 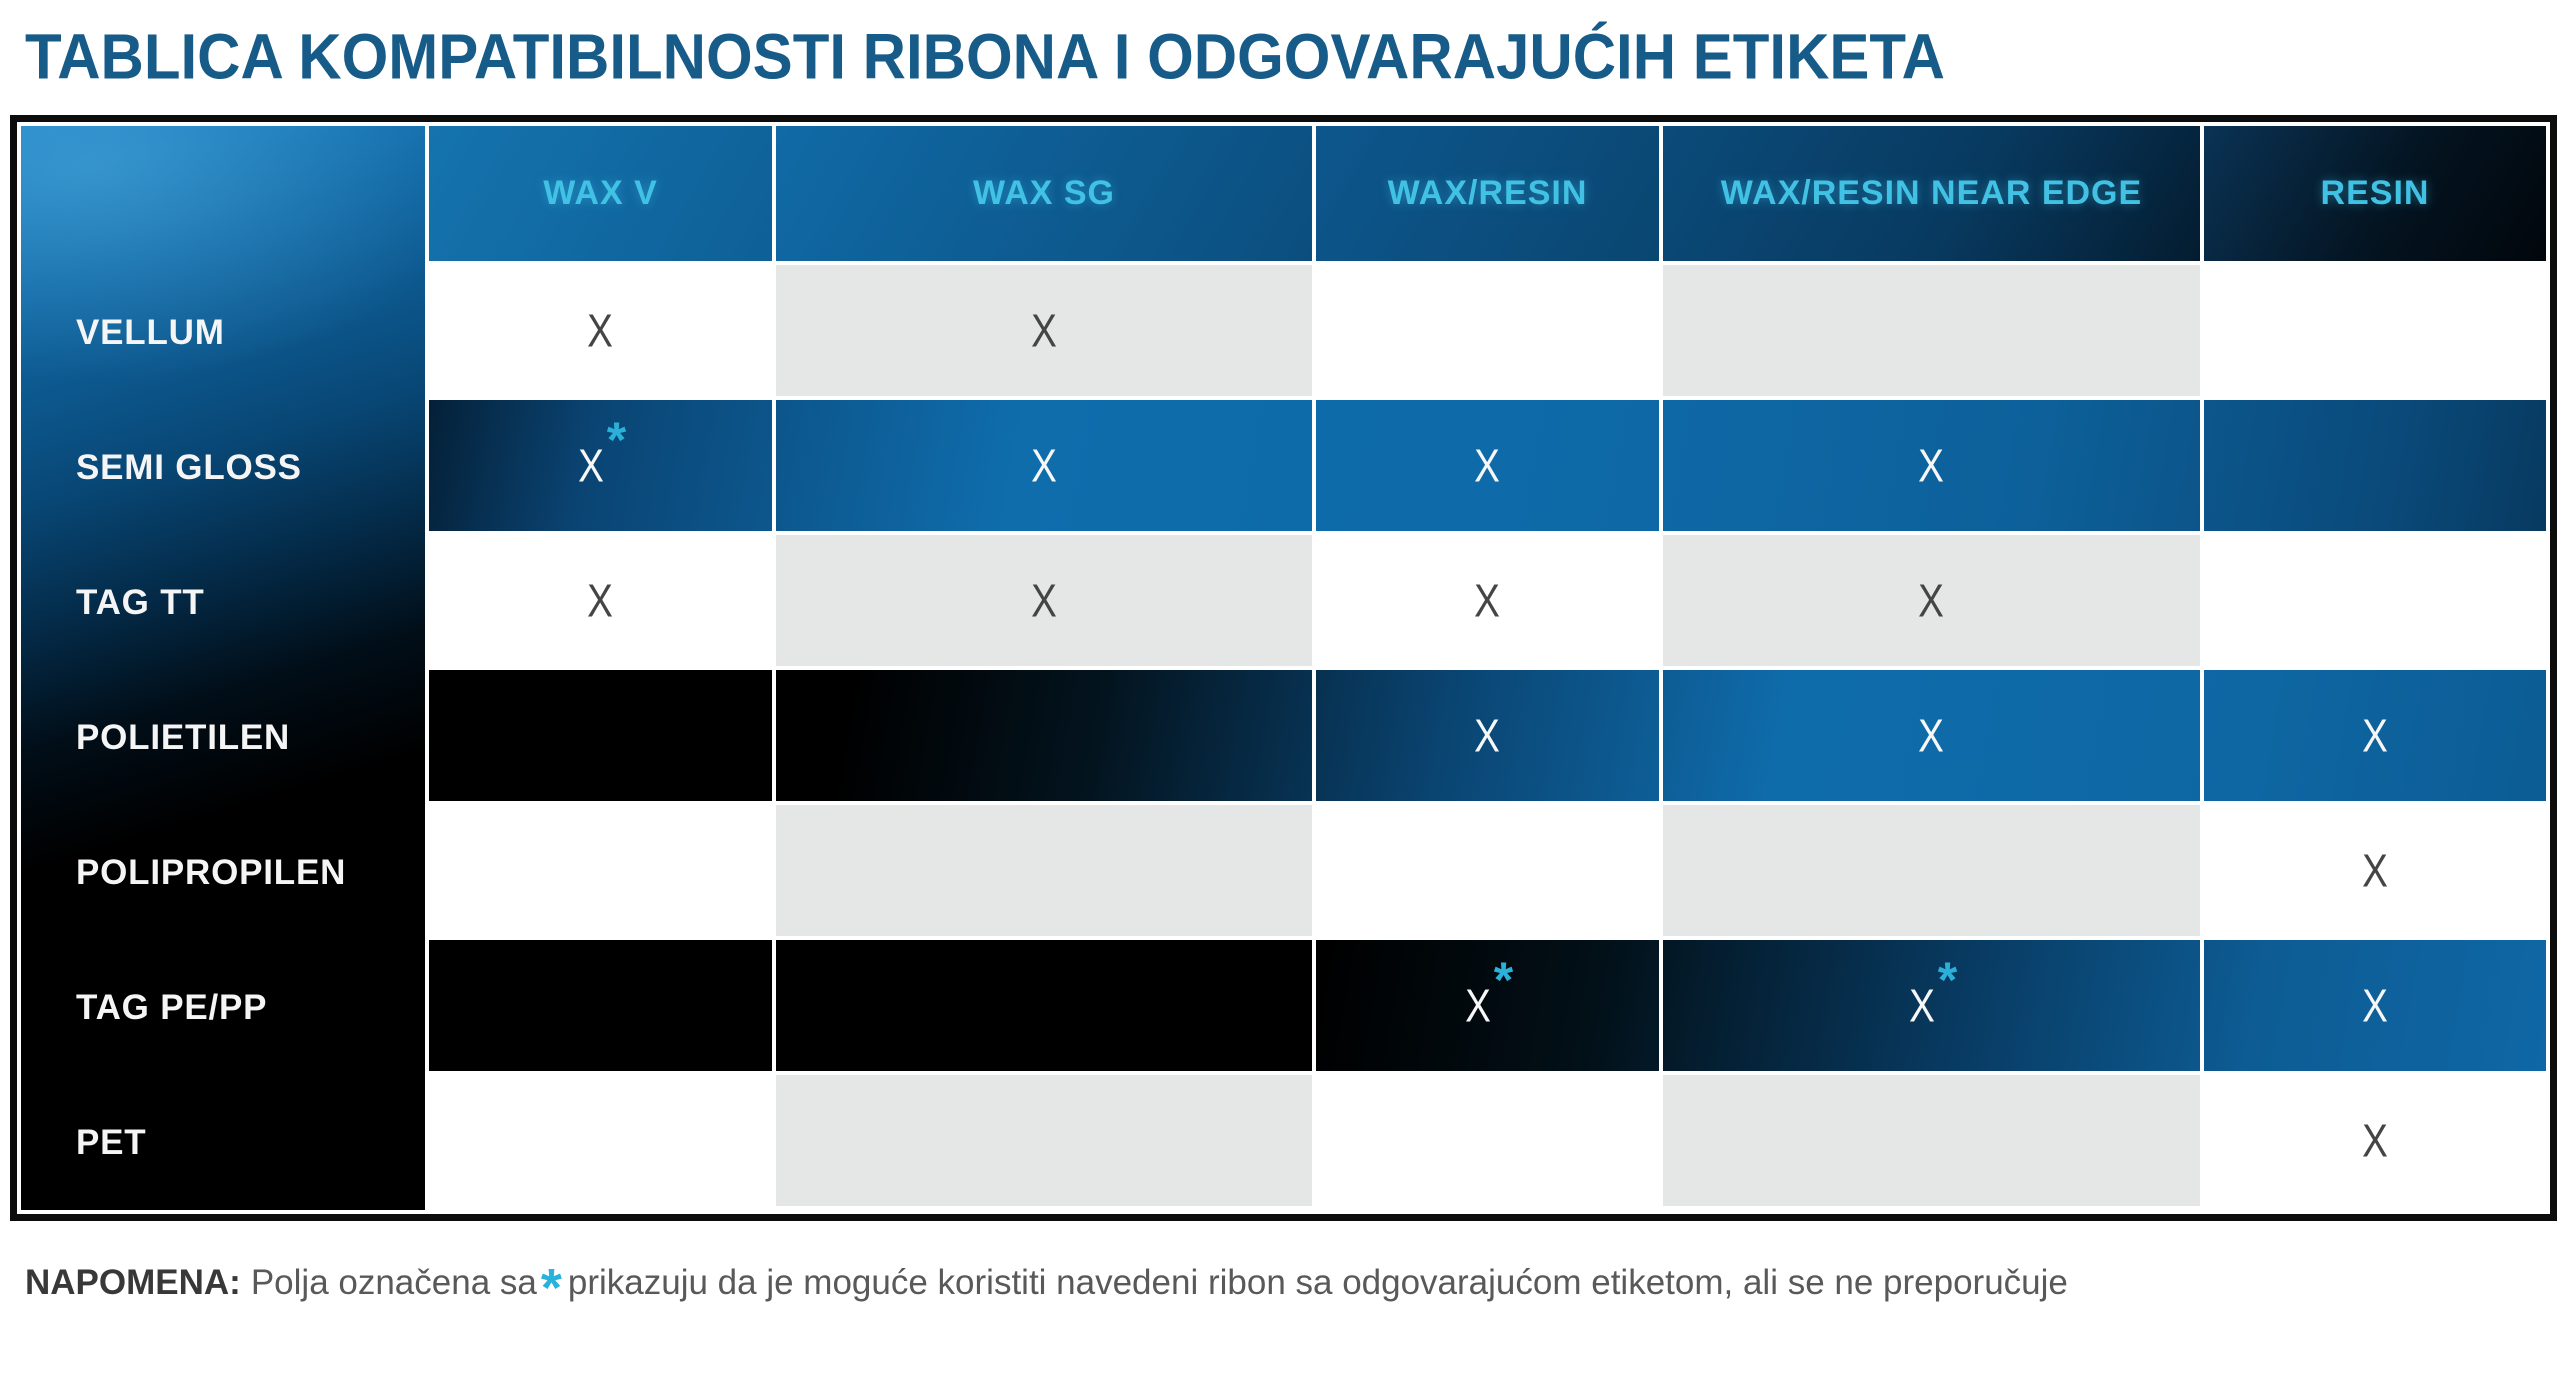 I want to click on row-label: TAG TT, so click(x=140, y=602).